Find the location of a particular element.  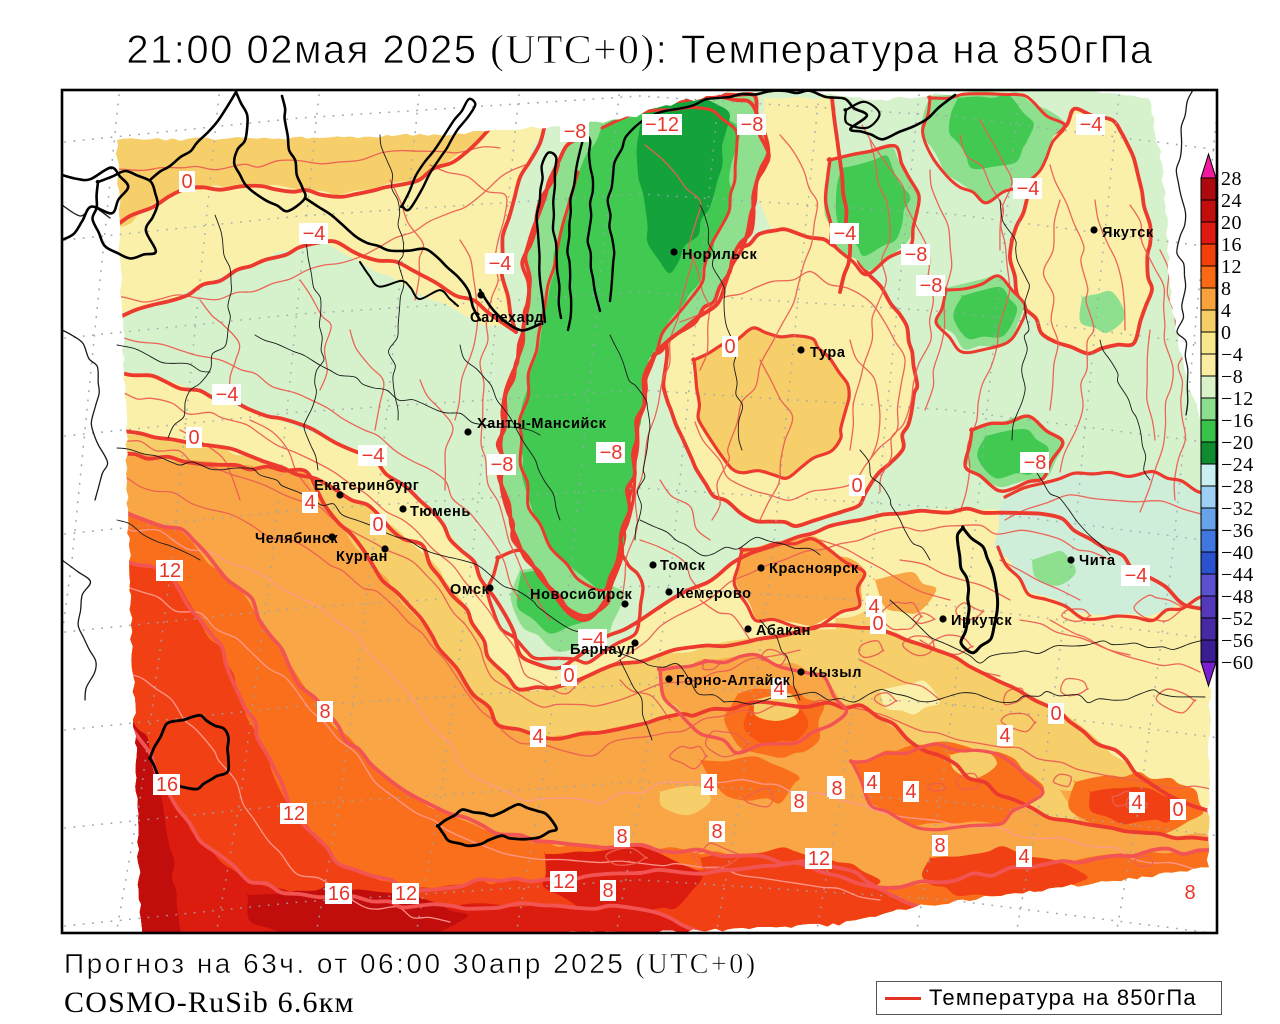

svg-text: Салехард is located at coordinates (507, 318).